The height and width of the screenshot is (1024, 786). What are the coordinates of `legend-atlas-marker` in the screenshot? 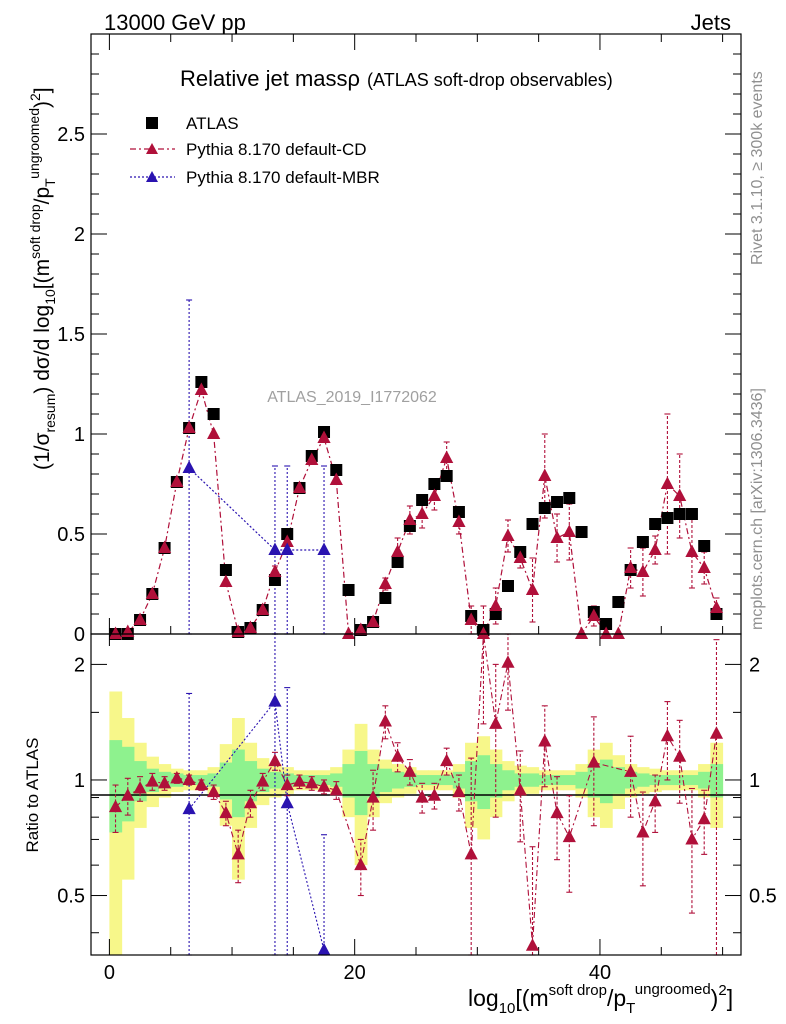 It's located at (152, 123).